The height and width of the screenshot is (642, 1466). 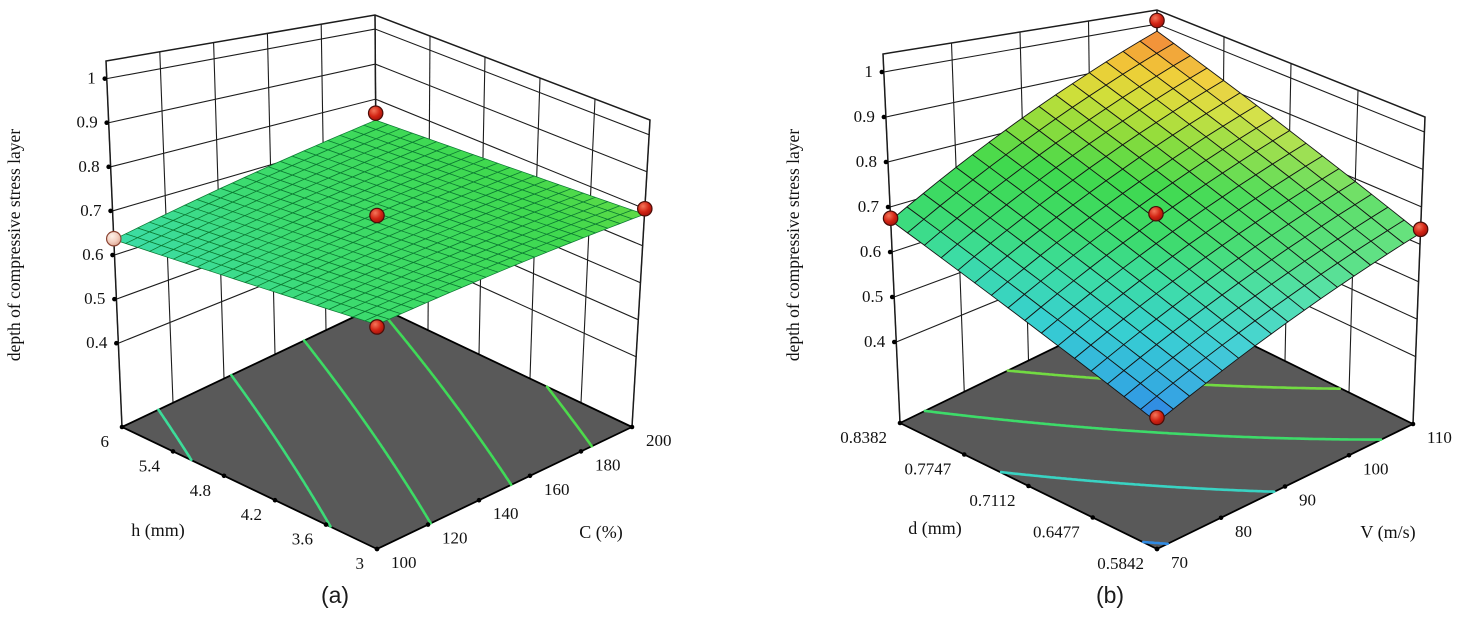 I want to click on svg-text: 4.8, so click(x=200, y=490).